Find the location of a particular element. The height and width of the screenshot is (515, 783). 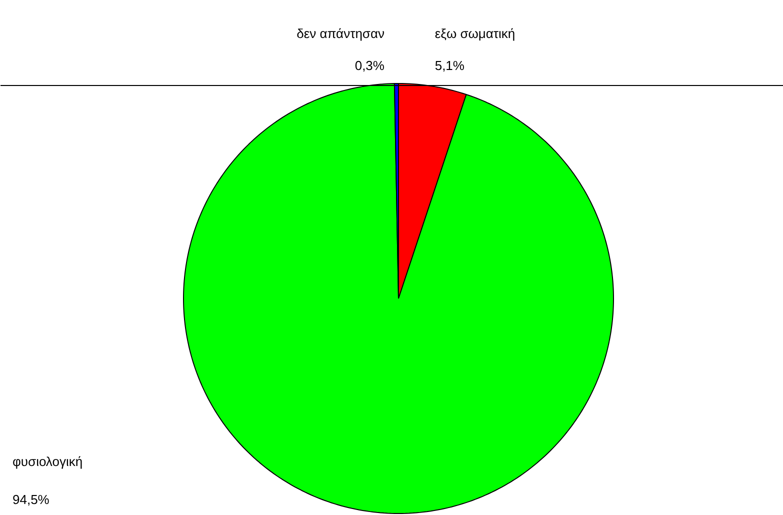

data-label: 5,1% is located at coordinates (449, 65).